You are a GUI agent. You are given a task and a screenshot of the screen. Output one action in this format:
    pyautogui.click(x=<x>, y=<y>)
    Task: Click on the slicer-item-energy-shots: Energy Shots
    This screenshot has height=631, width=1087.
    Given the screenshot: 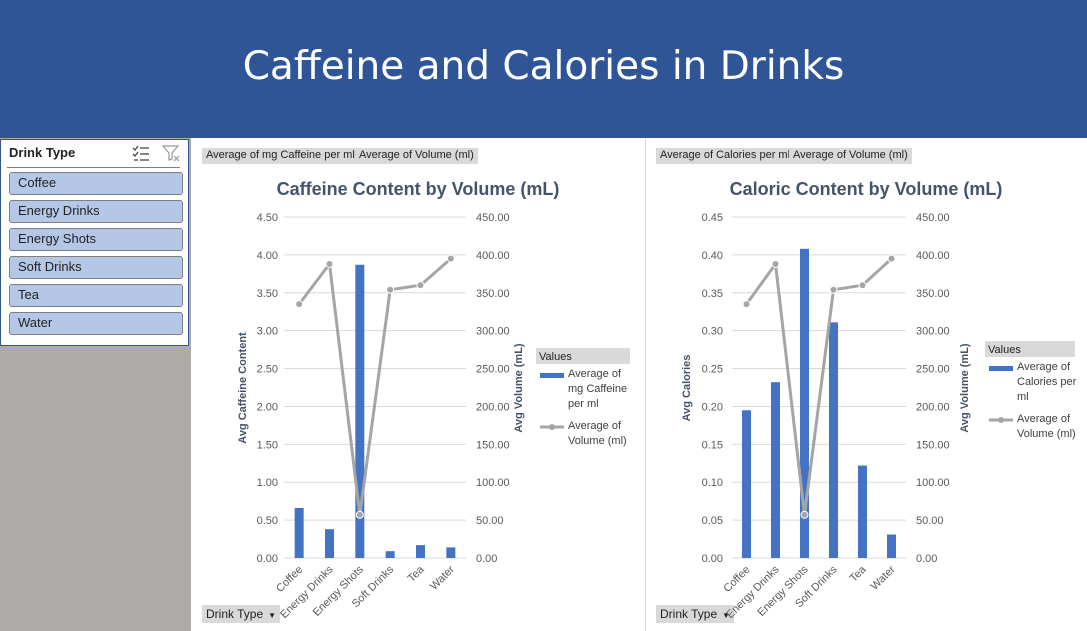 What is the action you would take?
    pyautogui.click(x=96, y=239)
    